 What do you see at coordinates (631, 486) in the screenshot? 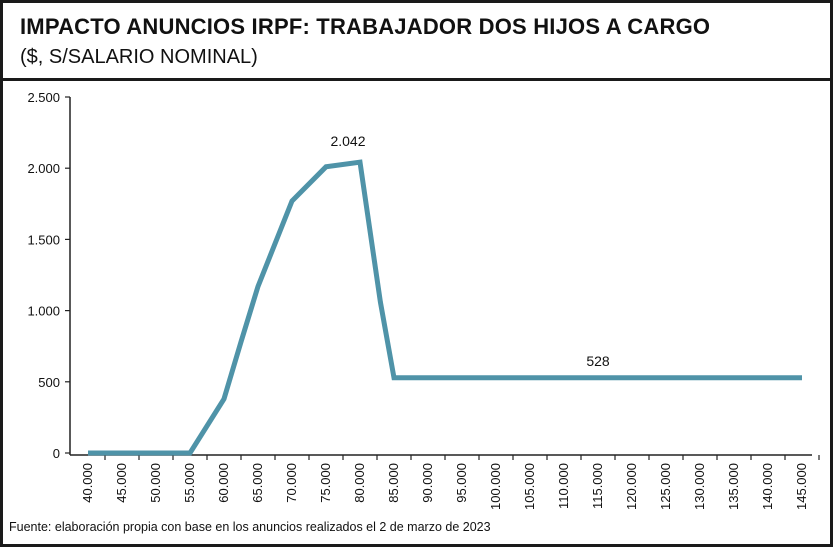
I see `x-tick-label: 120.000` at bounding box center [631, 486].